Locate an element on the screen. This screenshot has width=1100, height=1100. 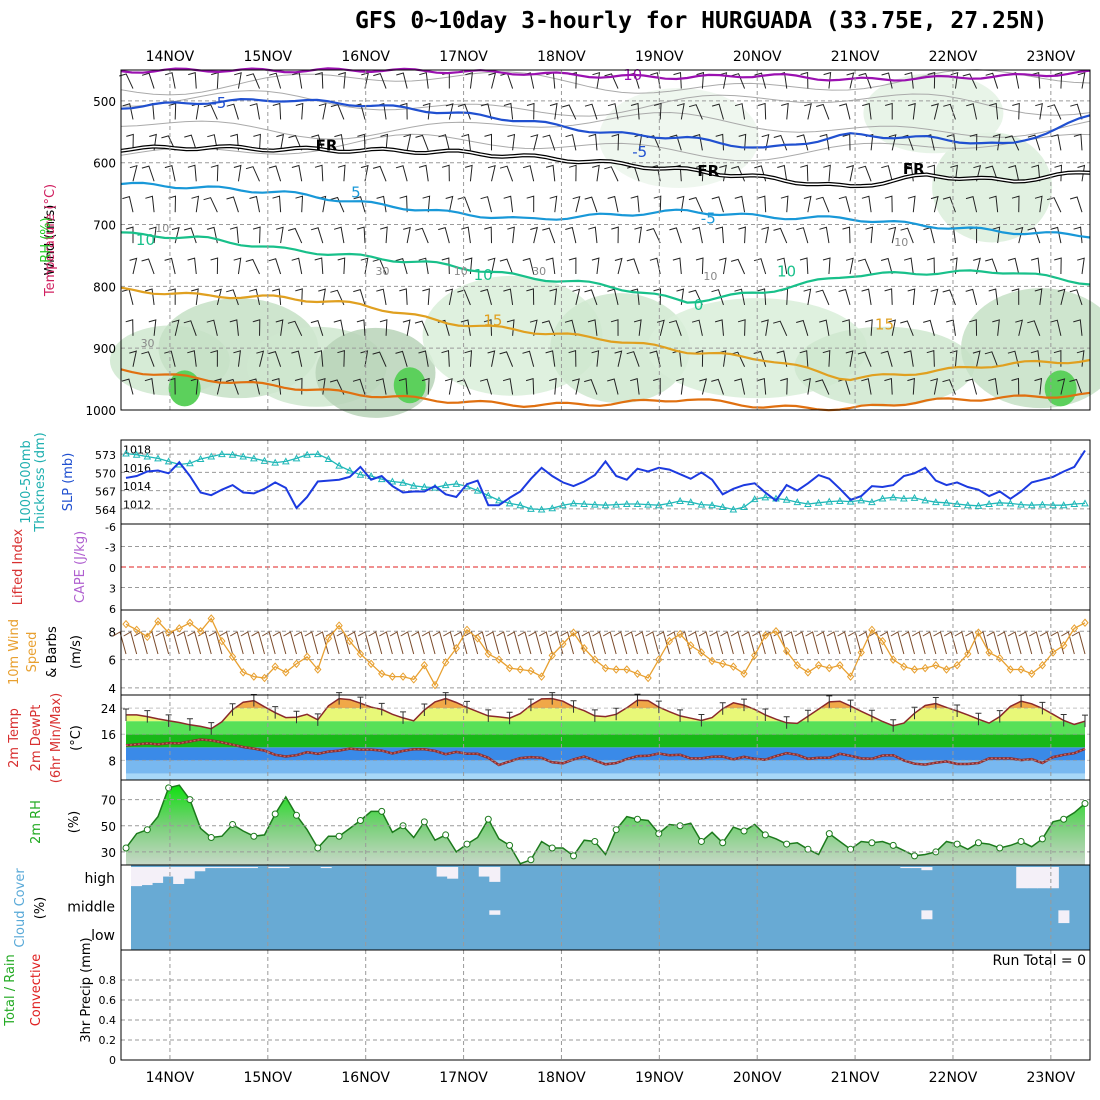
isotherm-line is located at coordinates (605, 267).